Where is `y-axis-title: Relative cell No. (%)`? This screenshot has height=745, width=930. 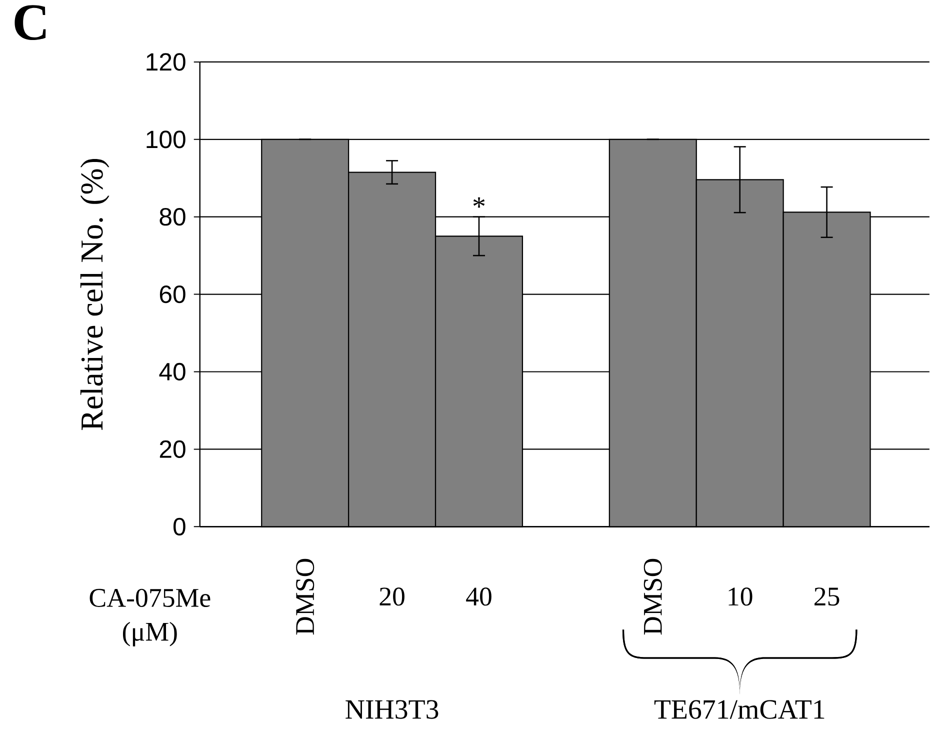 y-axis-title: Relative cell No. (%) is located at coordinates (95, 294).